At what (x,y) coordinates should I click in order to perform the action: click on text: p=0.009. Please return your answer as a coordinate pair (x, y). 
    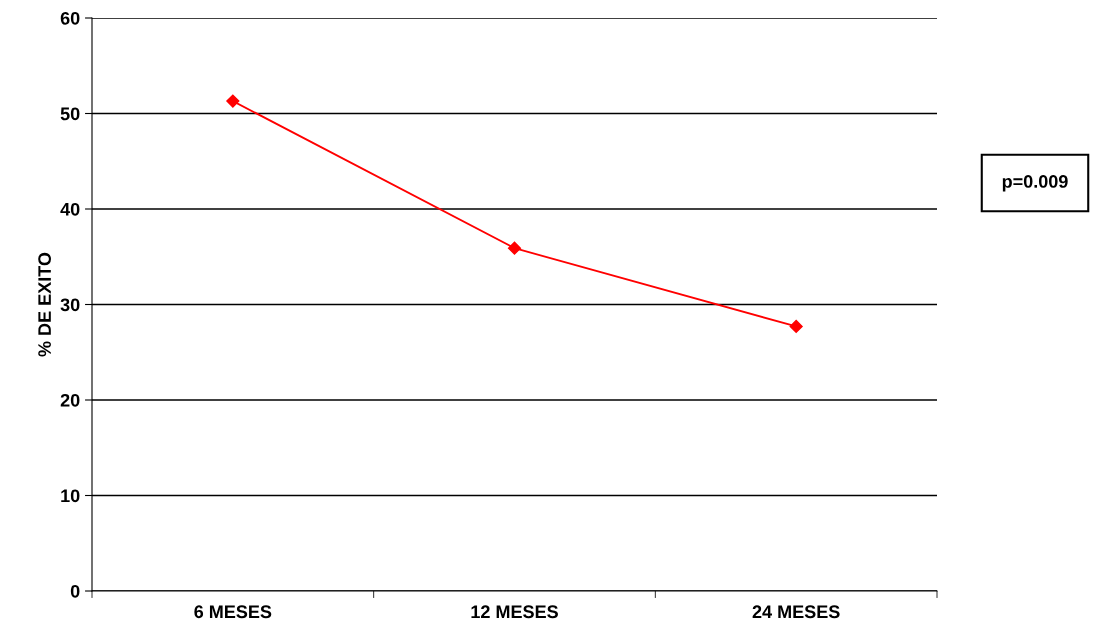
    Looking at the image, I should click on (1035, 183).